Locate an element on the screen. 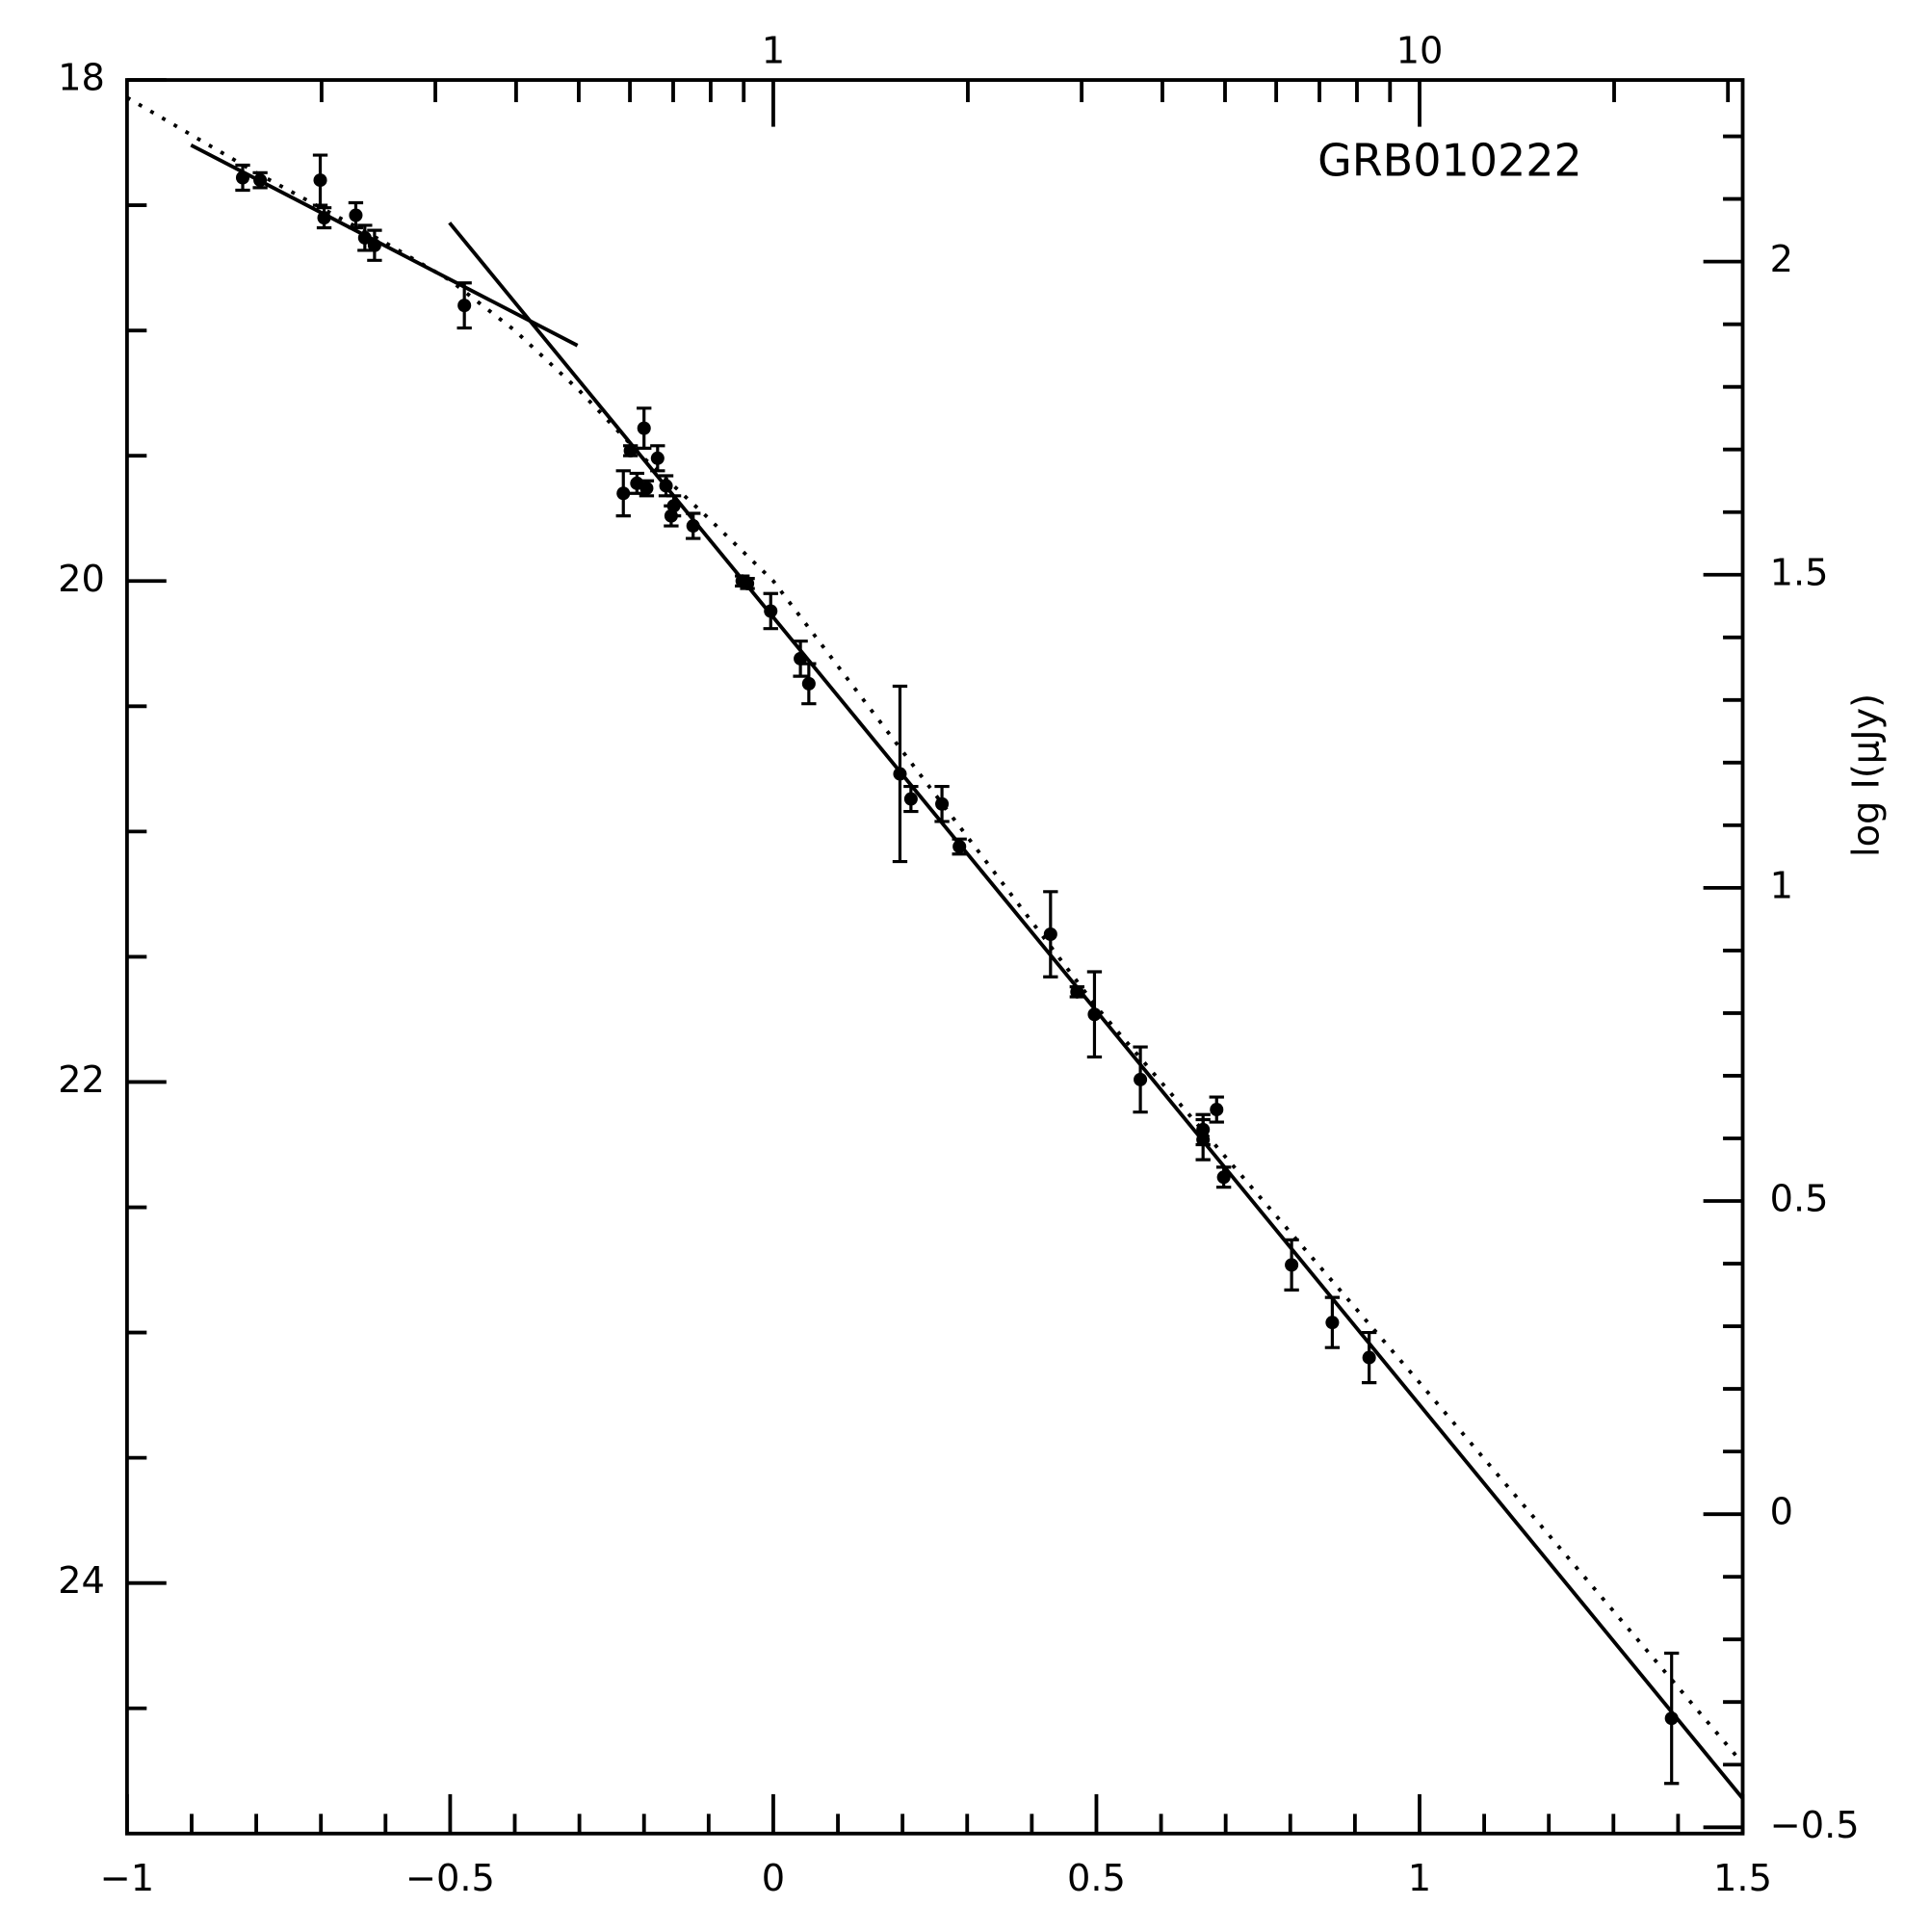 This screenshot has height=1932, width=1930. annotation: GRB010222 is located at coordinates (1449, 160).